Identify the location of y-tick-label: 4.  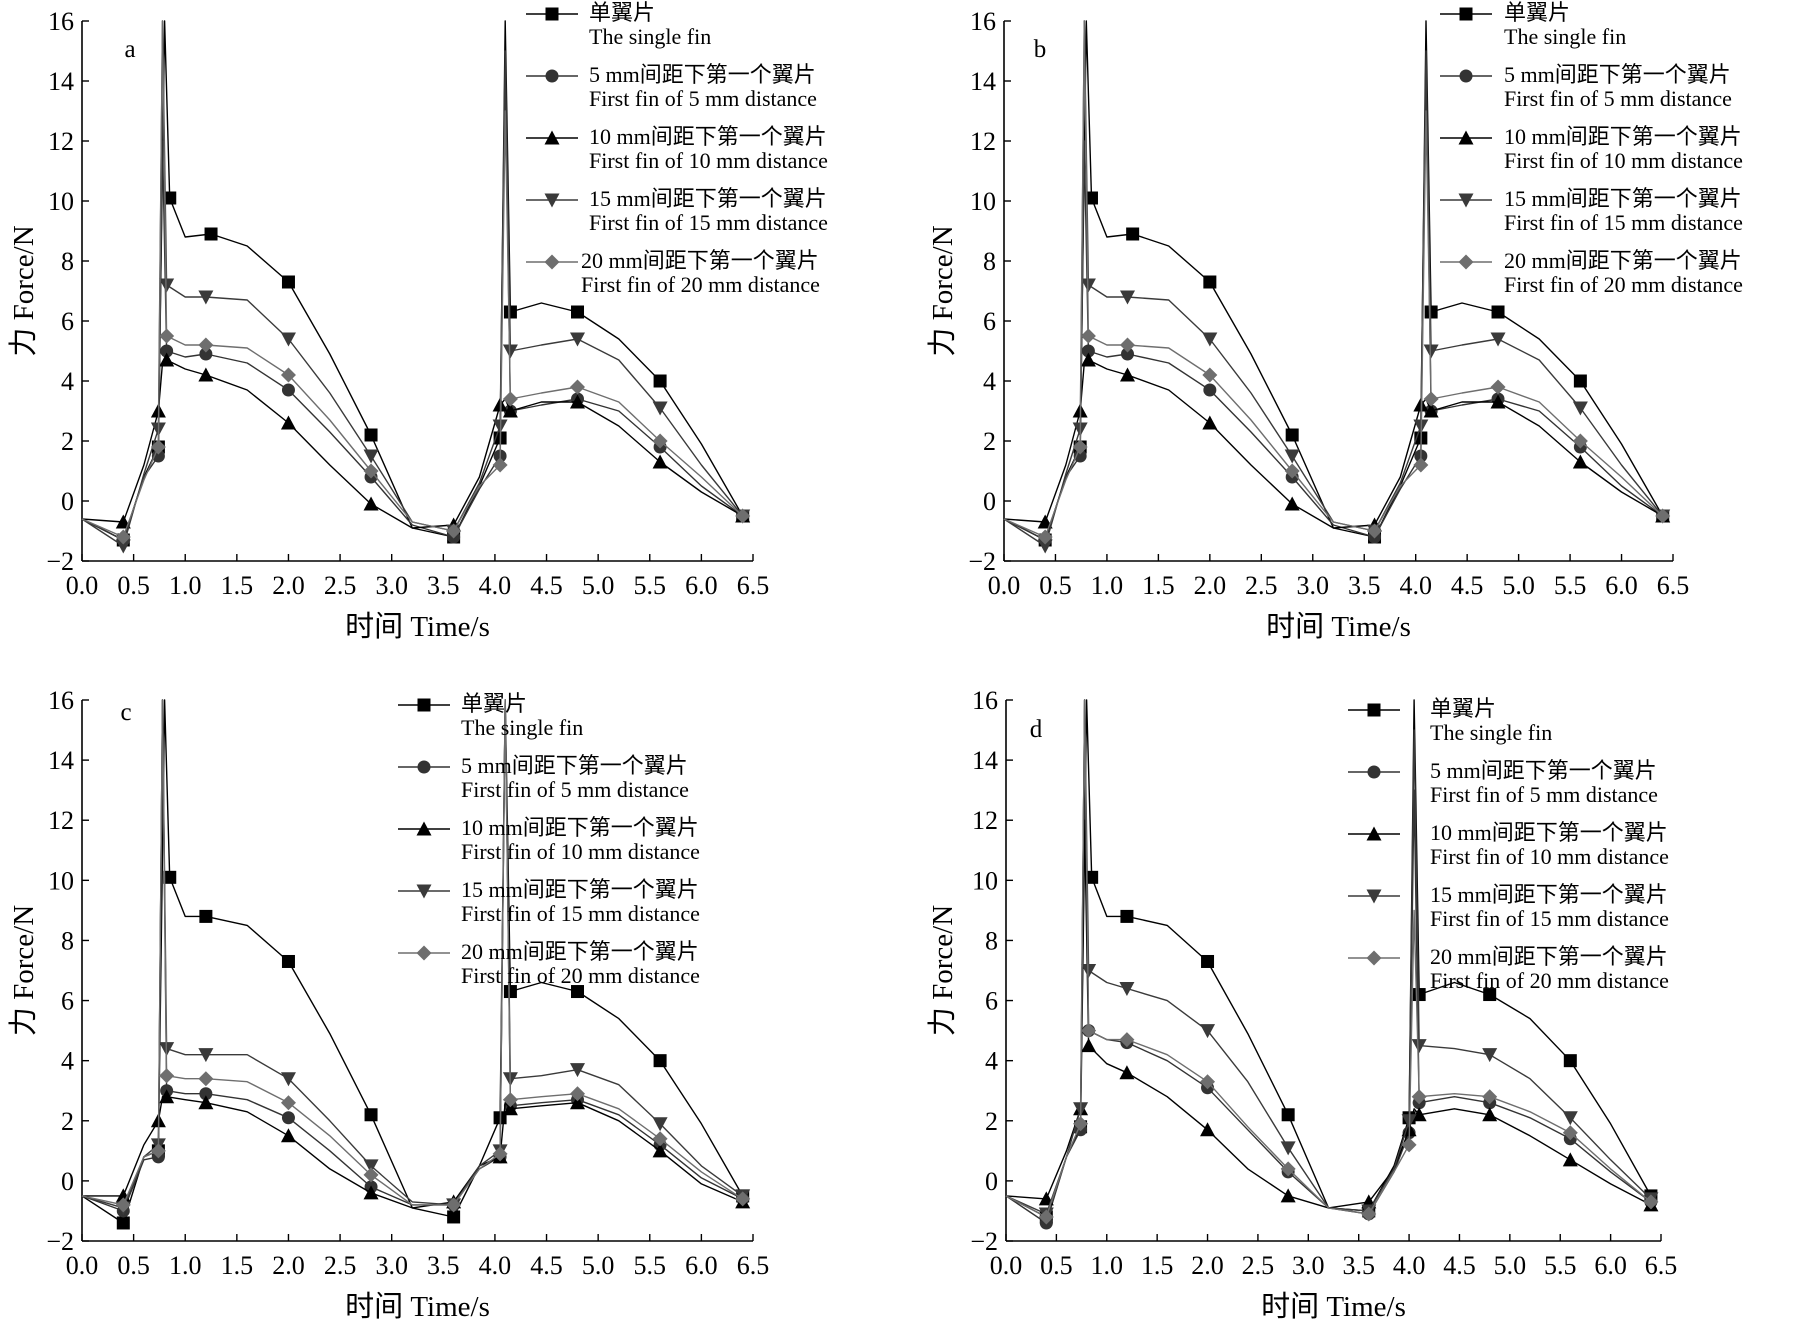
(989, 381).